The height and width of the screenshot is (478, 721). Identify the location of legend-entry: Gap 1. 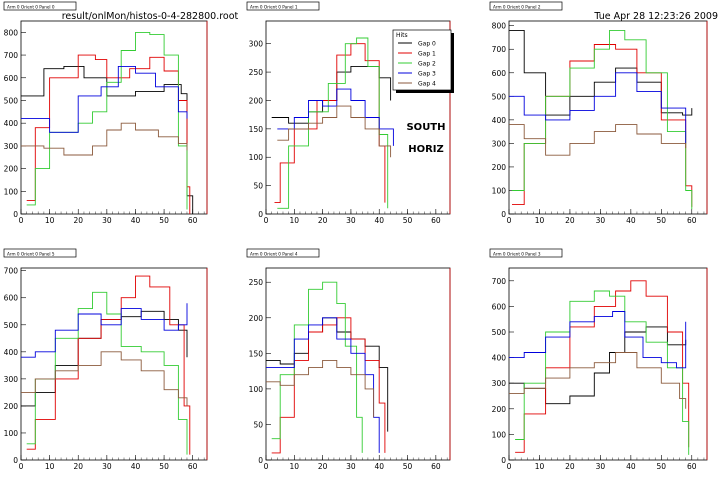
(427, 54).